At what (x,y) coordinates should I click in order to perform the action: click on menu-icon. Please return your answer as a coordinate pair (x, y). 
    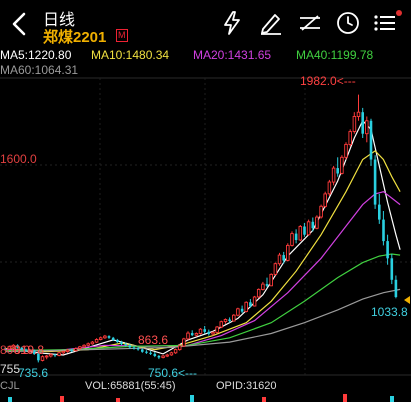
    Looking at the image, I should click on (385, 23).